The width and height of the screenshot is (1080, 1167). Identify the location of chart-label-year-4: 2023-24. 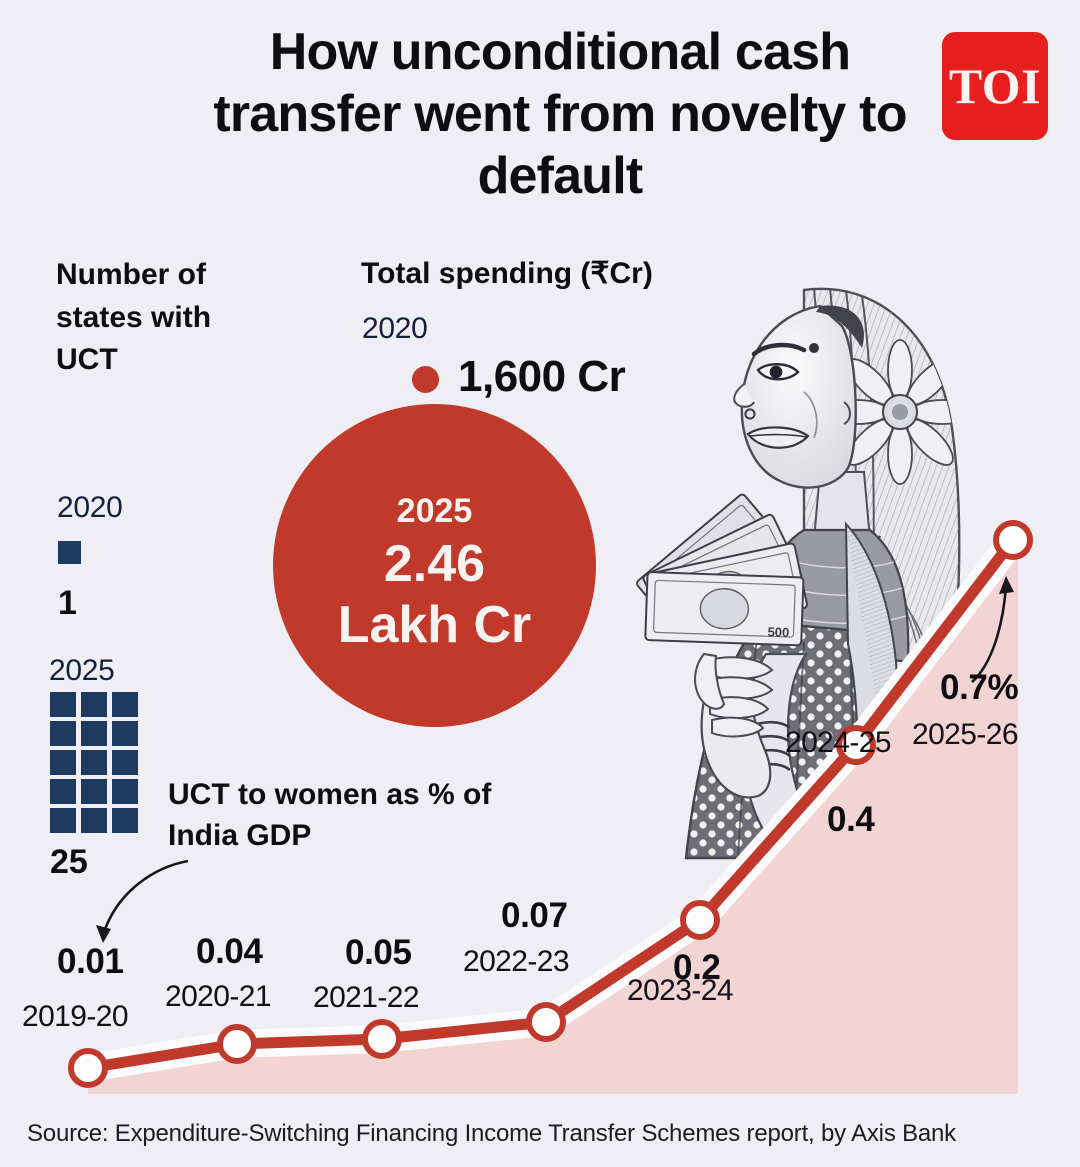
(680, 990).